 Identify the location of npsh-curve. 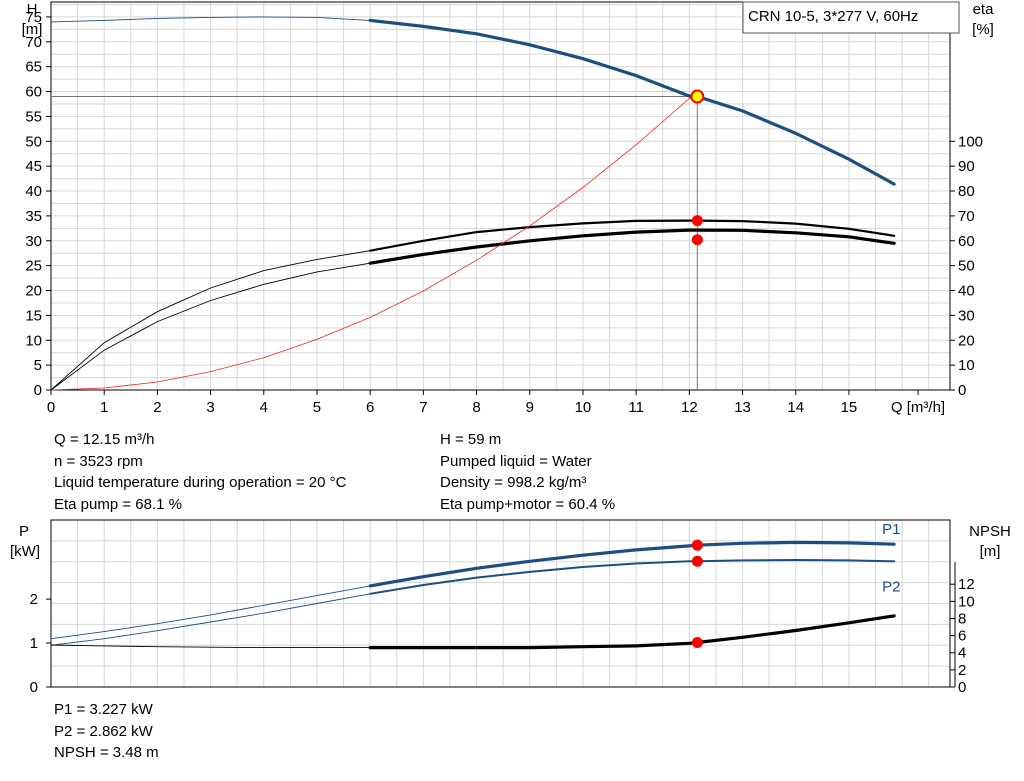
(632, 632).